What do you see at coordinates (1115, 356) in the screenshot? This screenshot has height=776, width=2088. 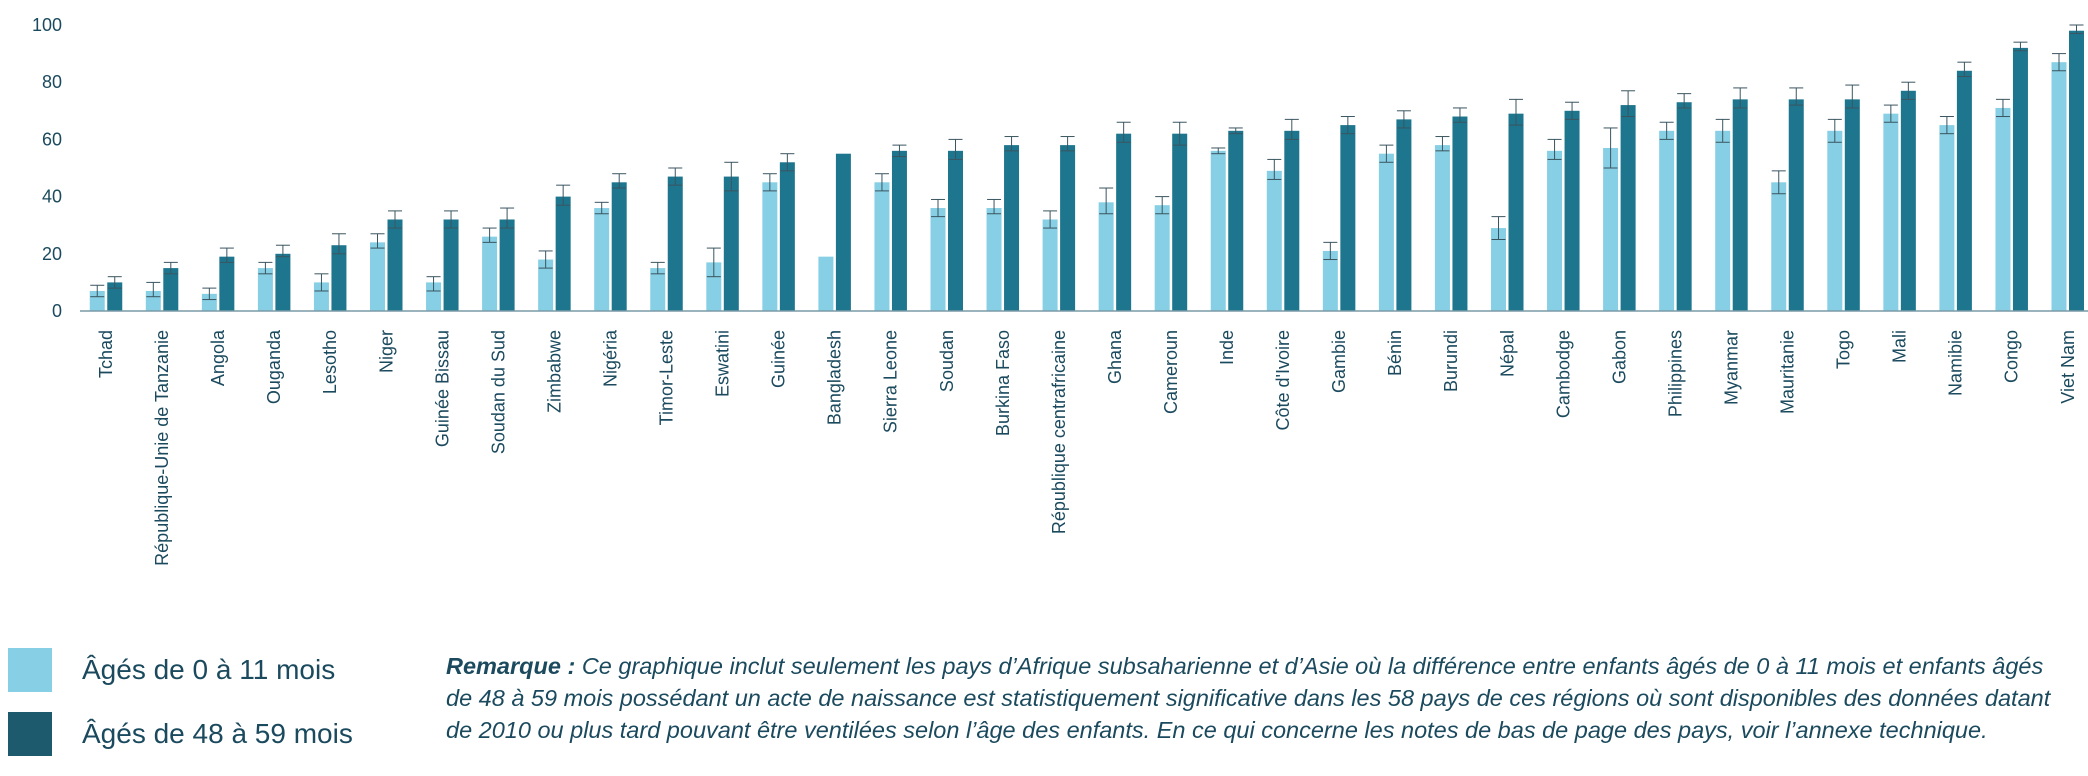 I see `x-tick-label: Ghana` at bounding box center [1115, 356].